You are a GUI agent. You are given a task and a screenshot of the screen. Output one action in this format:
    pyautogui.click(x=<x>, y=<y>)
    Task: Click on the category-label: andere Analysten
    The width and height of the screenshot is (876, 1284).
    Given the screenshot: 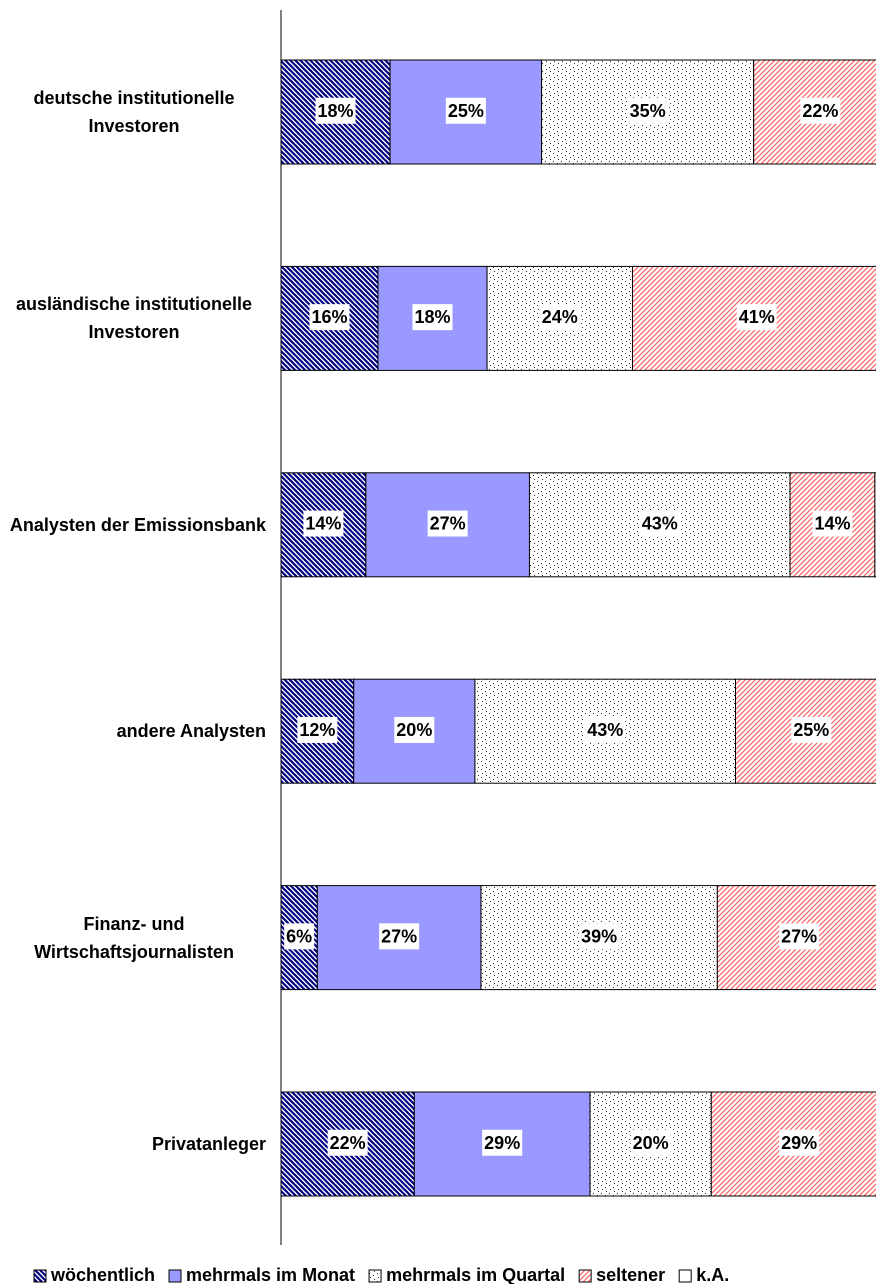 What is the action you would take?
    pyautogui.click(x=133, y=731)
    